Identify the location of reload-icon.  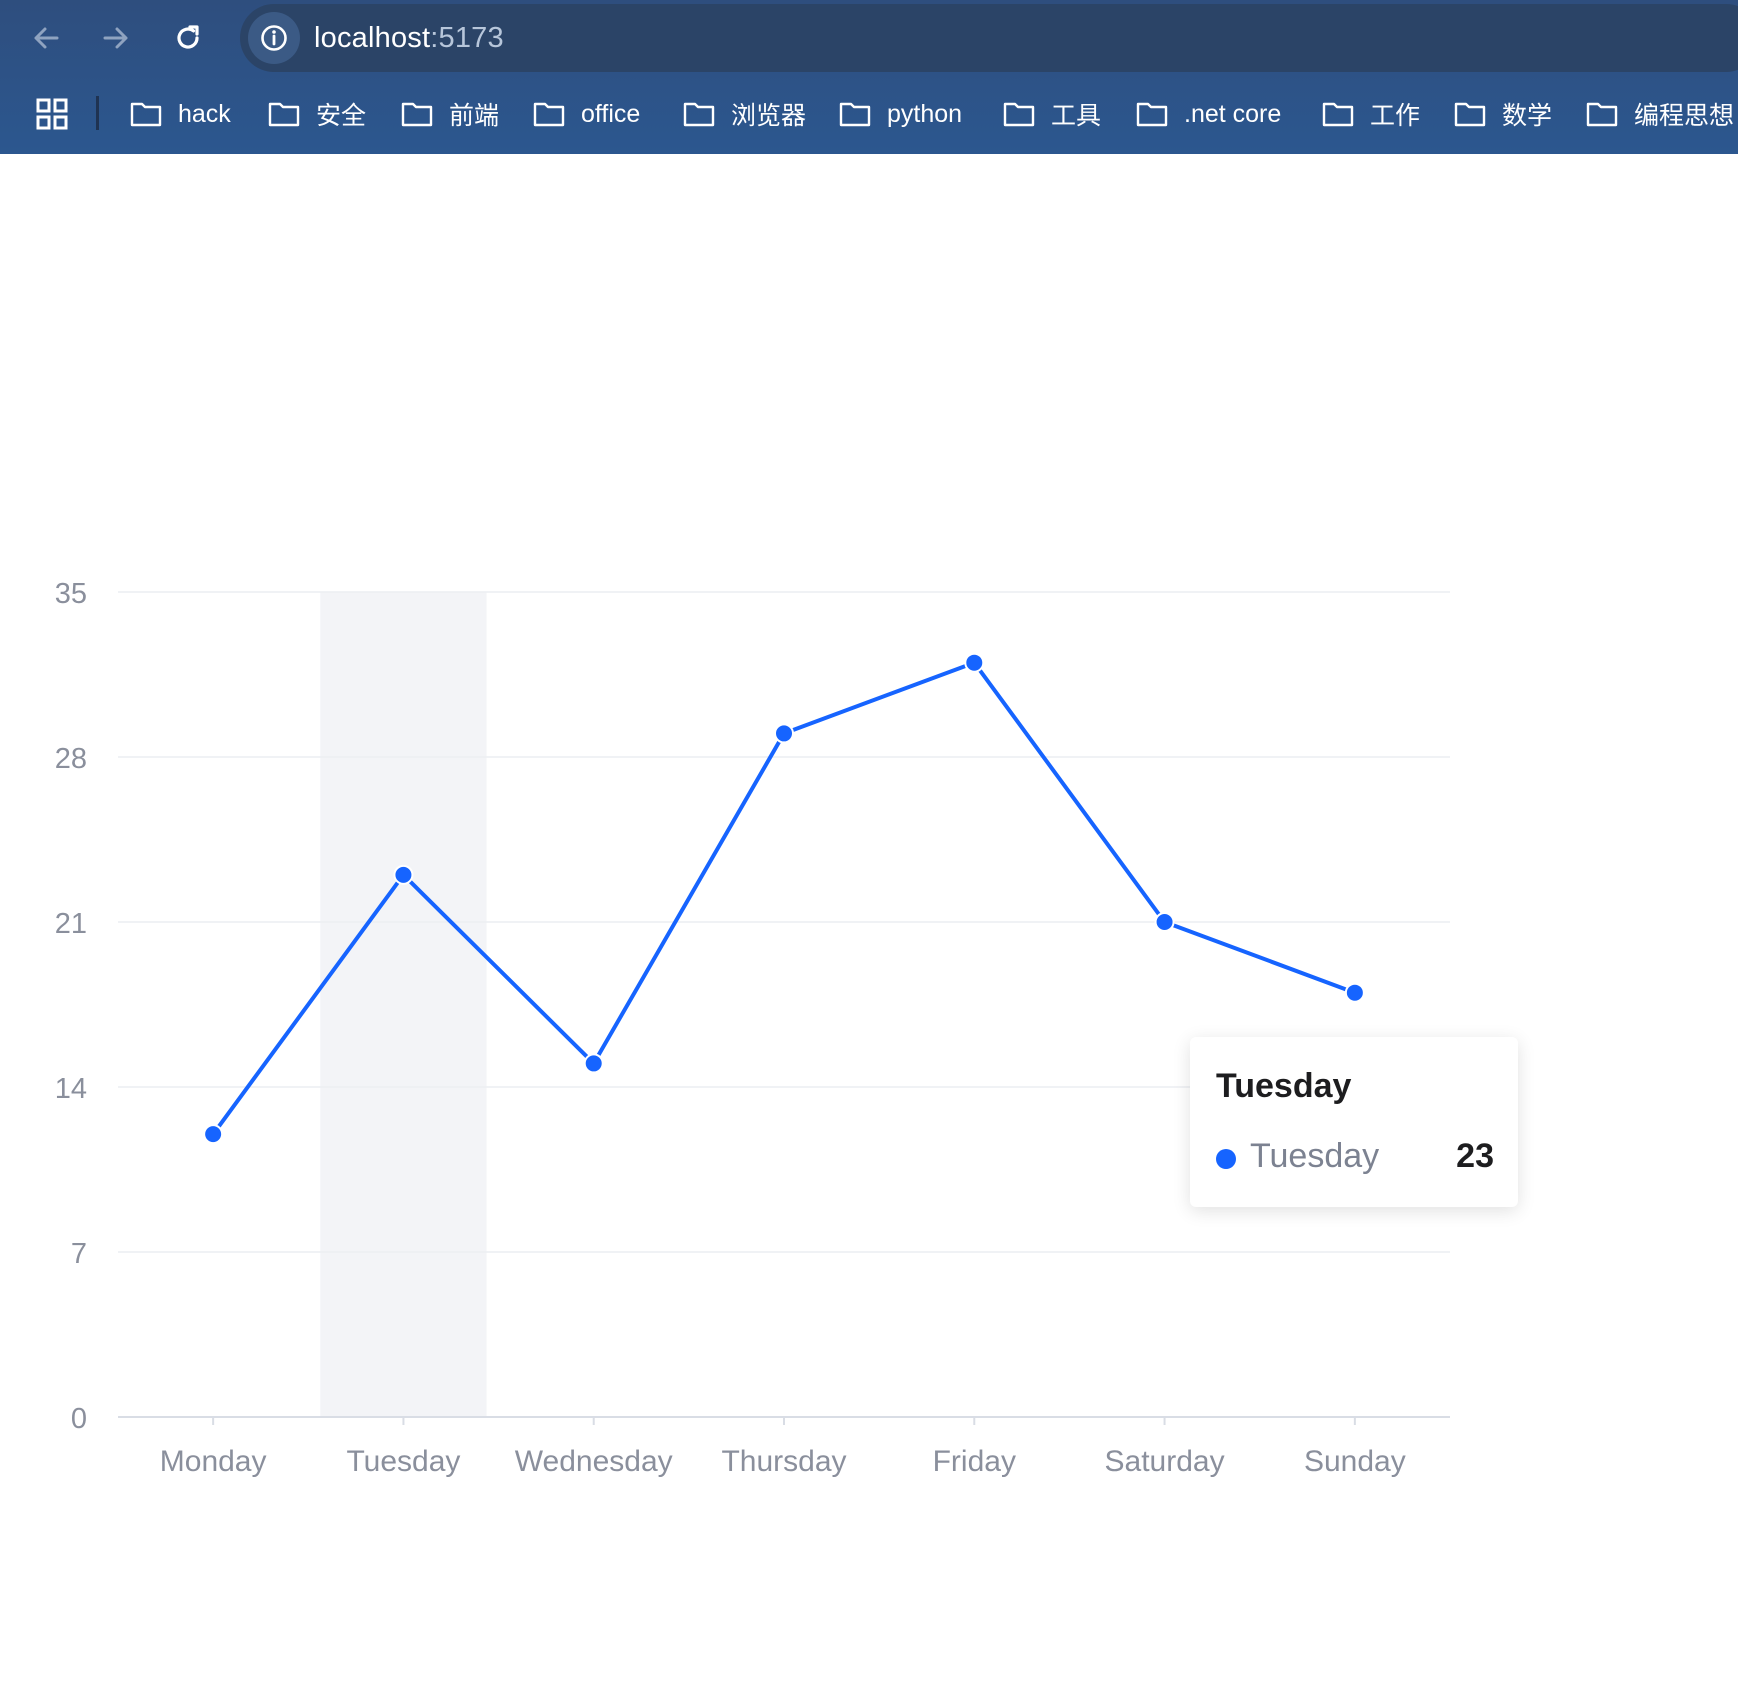
(188, 37).